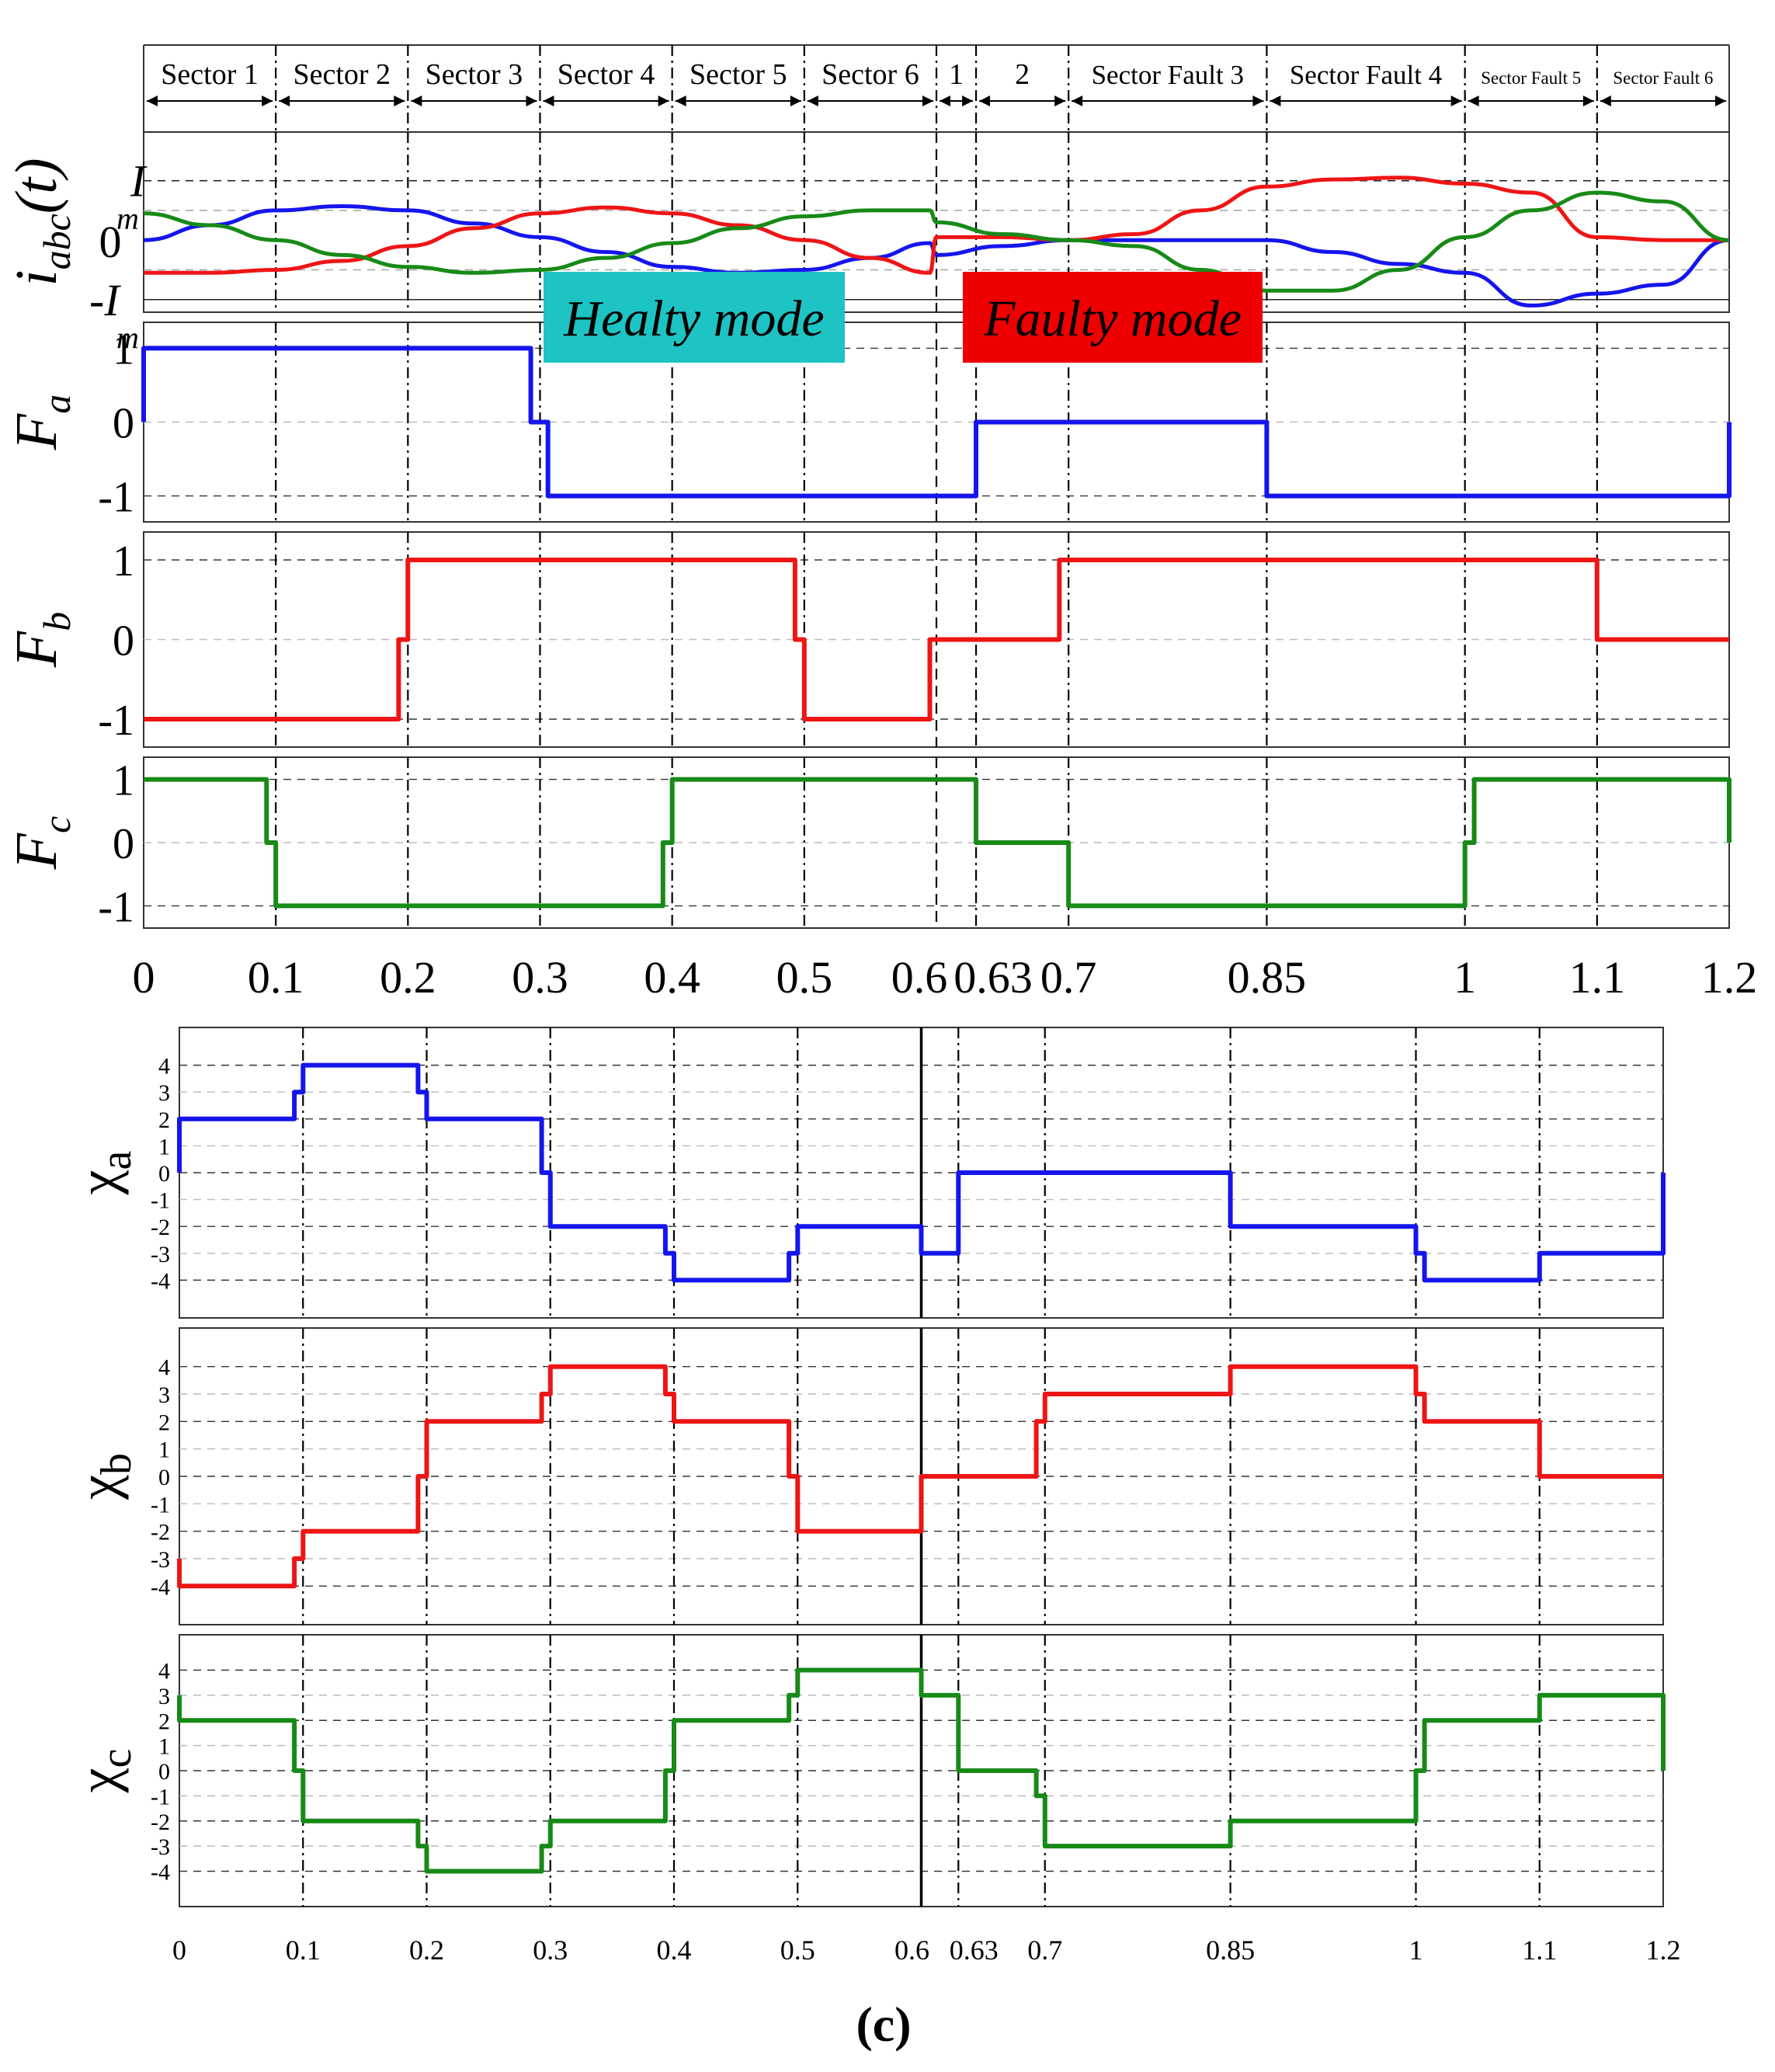 The width and height of the screenshot is (1775, 2072). What do you see at coordinates (41, 843) in the screenshot?
I see `y-axis-label-text: Fc` at bounding box center [41, 843].